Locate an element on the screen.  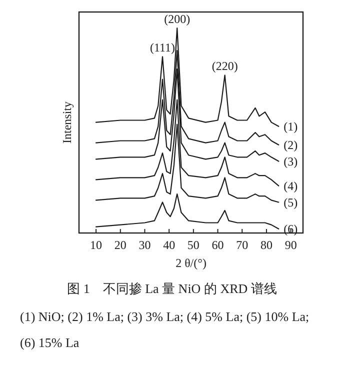
annotation: (220) is located at coordinates (225, 66).